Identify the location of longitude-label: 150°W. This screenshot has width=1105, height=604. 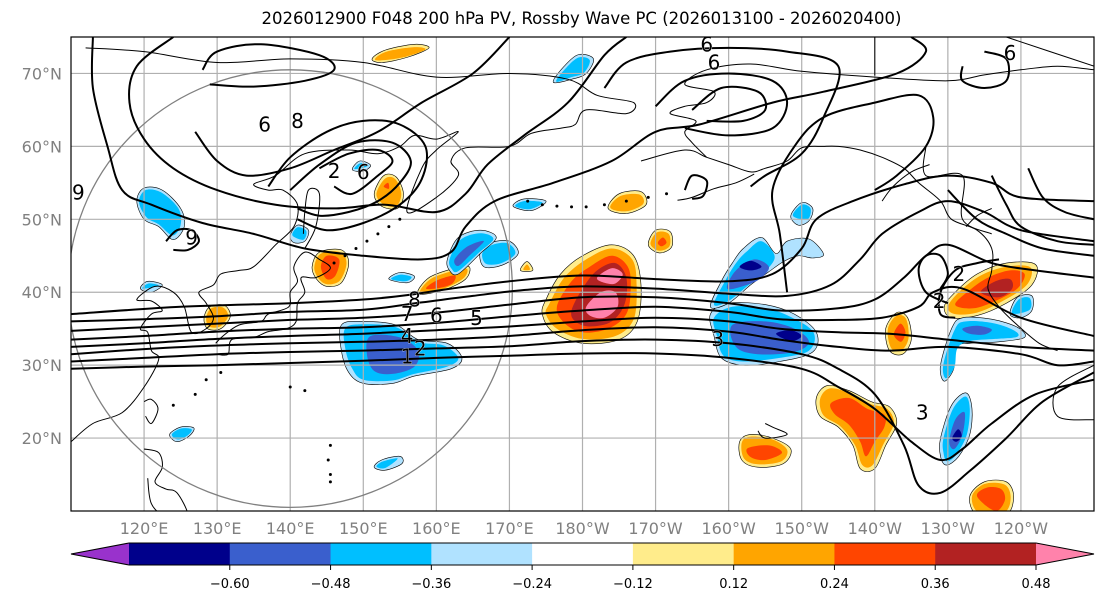
(802, 528).